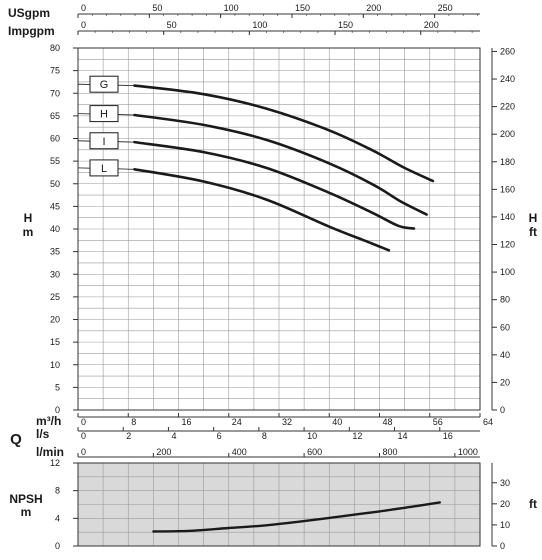  I want to click on q-ls-tick-label: 14, so click(403, 436).